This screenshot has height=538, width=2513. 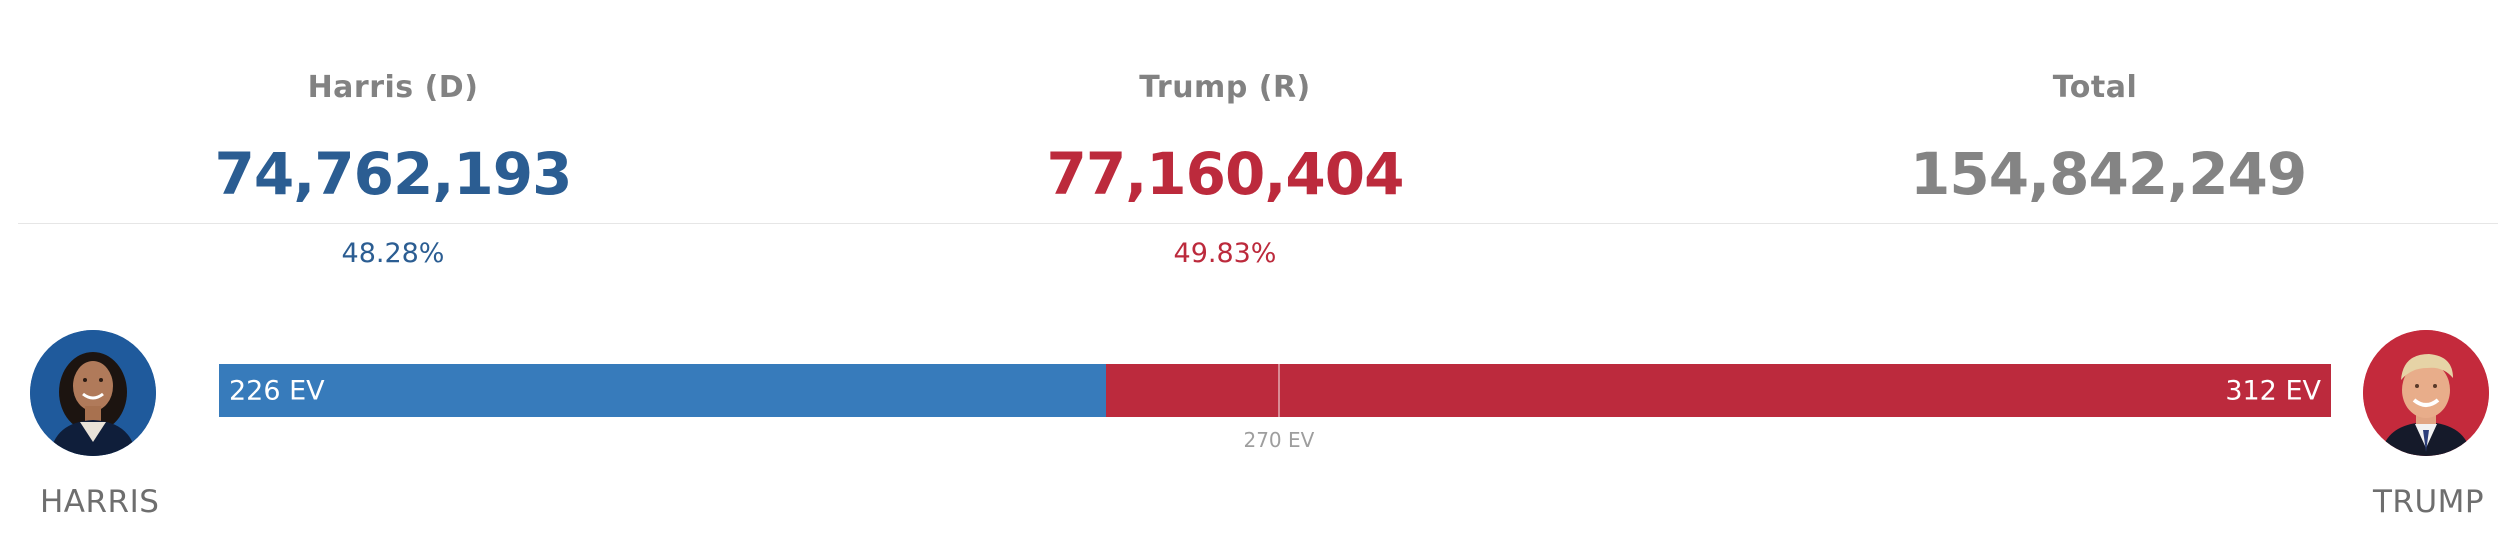 I want to click on trump-header: Trump (R), so click(x=1225, y=87).